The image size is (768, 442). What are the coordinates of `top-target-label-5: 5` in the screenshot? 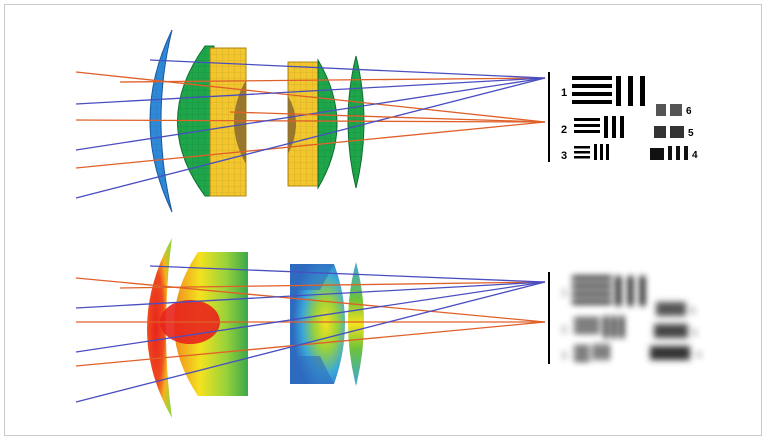 It's located at (691, 133).